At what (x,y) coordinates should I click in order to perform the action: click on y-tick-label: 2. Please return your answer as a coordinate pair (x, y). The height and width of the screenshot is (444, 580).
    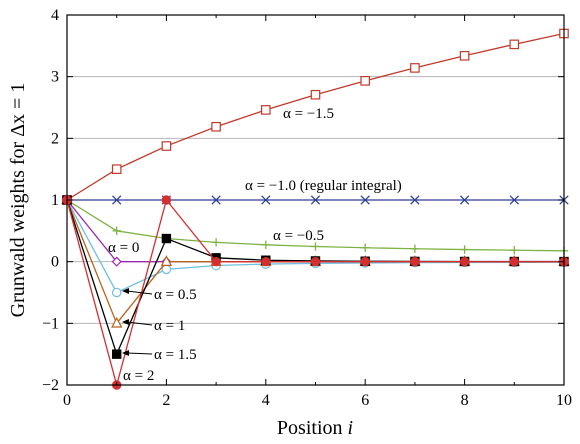
    Looking at the image, I should click on (55, 138).